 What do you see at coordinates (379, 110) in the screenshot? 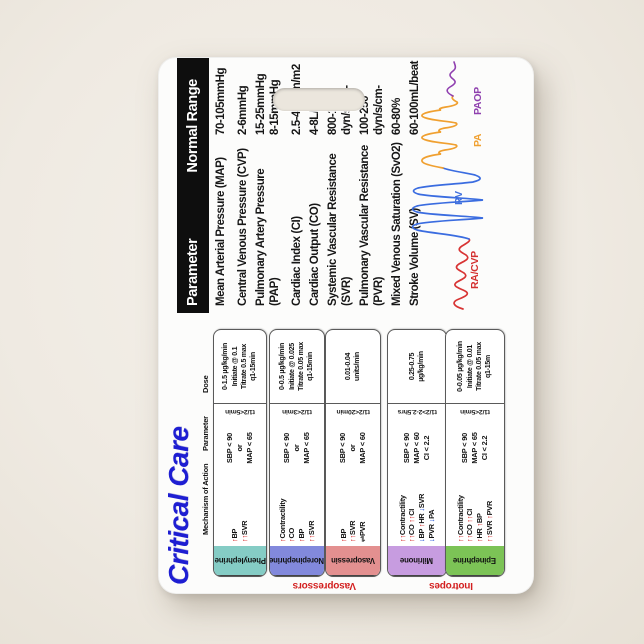
I see `hemo-normal-range-value: dyn/s/cm-` at bounding box center [379, 110].